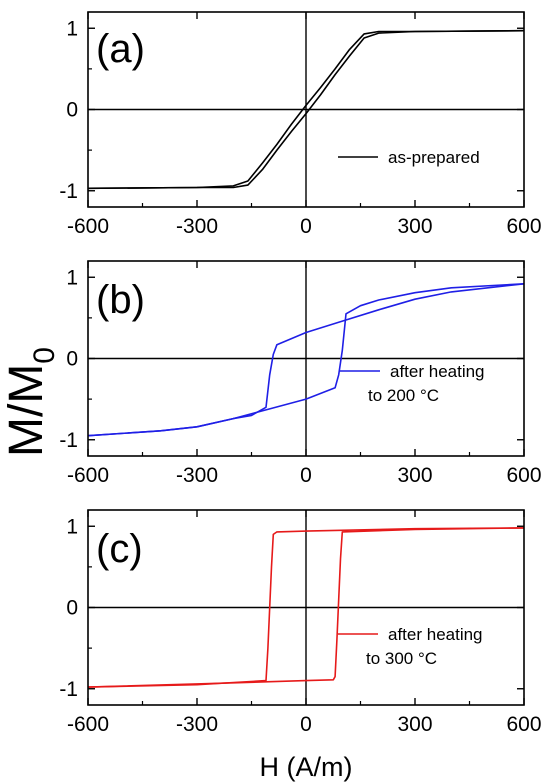 The height and width of the screenshot is (784, 550). Describe the element at coordinates (26, 410) in the screenshot. I see `y-axis-label-main: M/M` at that location.